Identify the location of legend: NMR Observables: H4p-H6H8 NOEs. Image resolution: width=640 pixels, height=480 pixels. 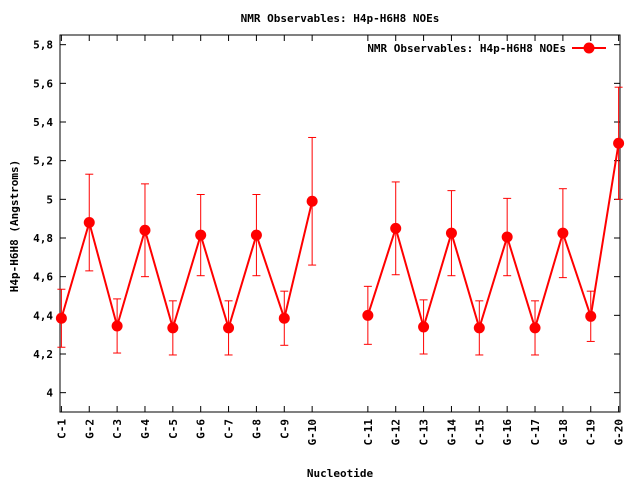
(486, 48).